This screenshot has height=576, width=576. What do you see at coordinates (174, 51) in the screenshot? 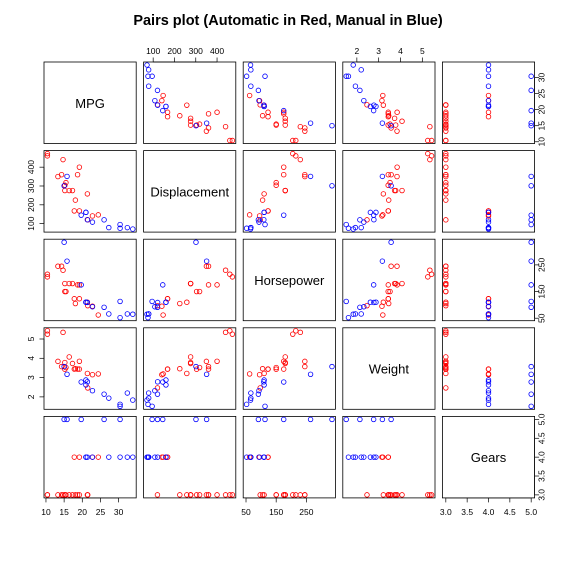
I see `tick-label: 200` at bounding box center [174, 51].